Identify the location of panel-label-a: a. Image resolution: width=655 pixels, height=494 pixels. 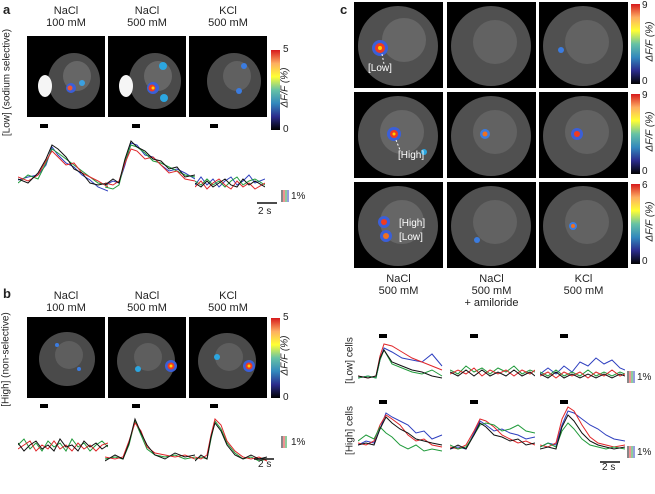
(7, 9).